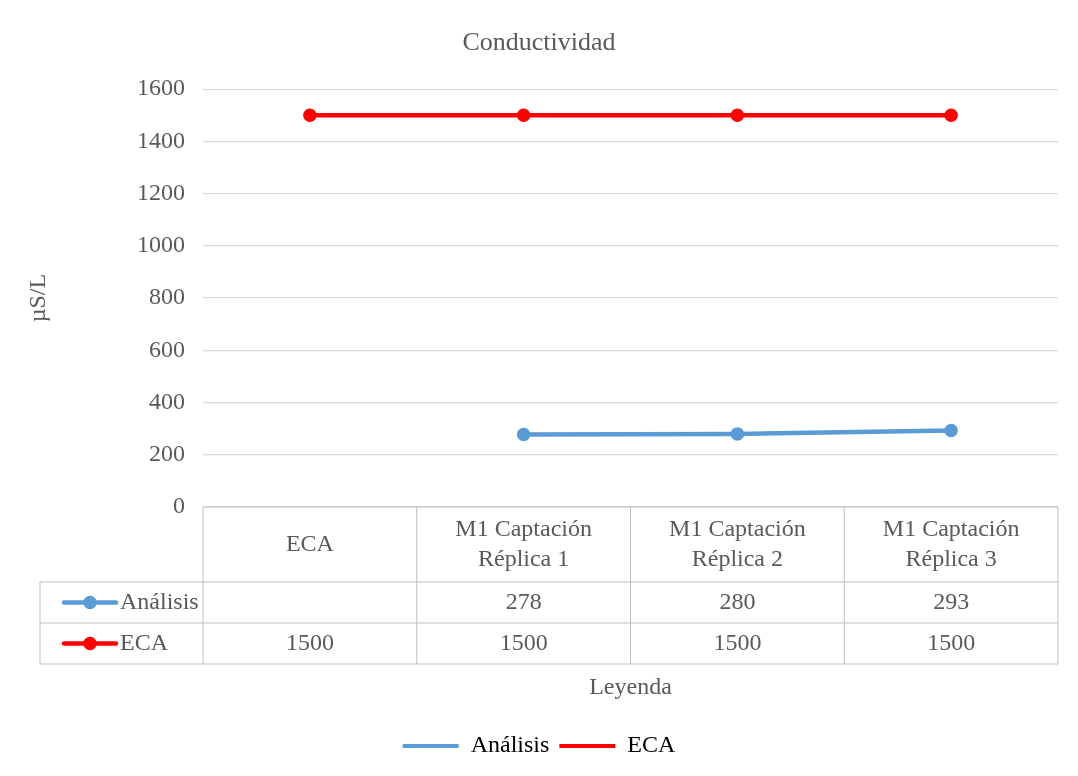 This screenshot has height=776, width=1078. I want to click on y-tick-label: 800, so click(167, 296).